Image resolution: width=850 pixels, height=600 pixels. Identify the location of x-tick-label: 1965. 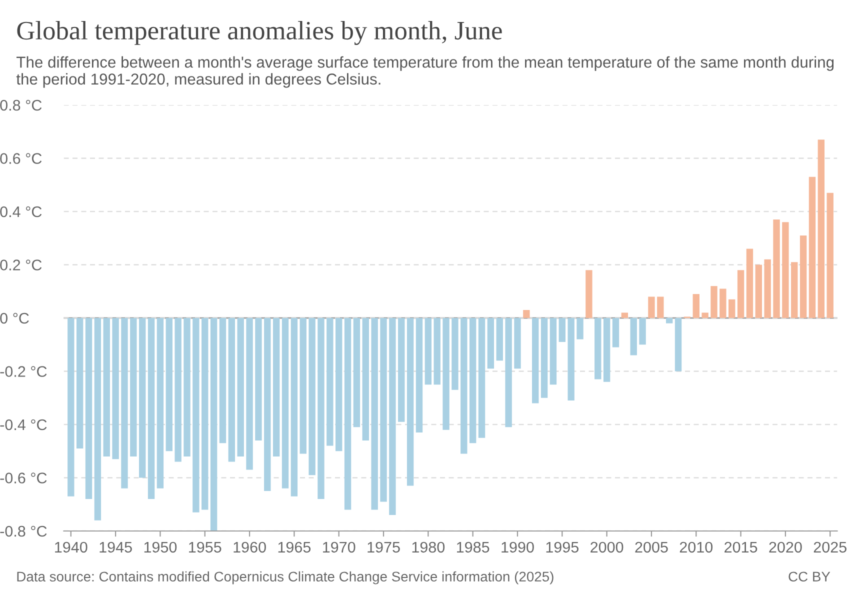
(294, 547).